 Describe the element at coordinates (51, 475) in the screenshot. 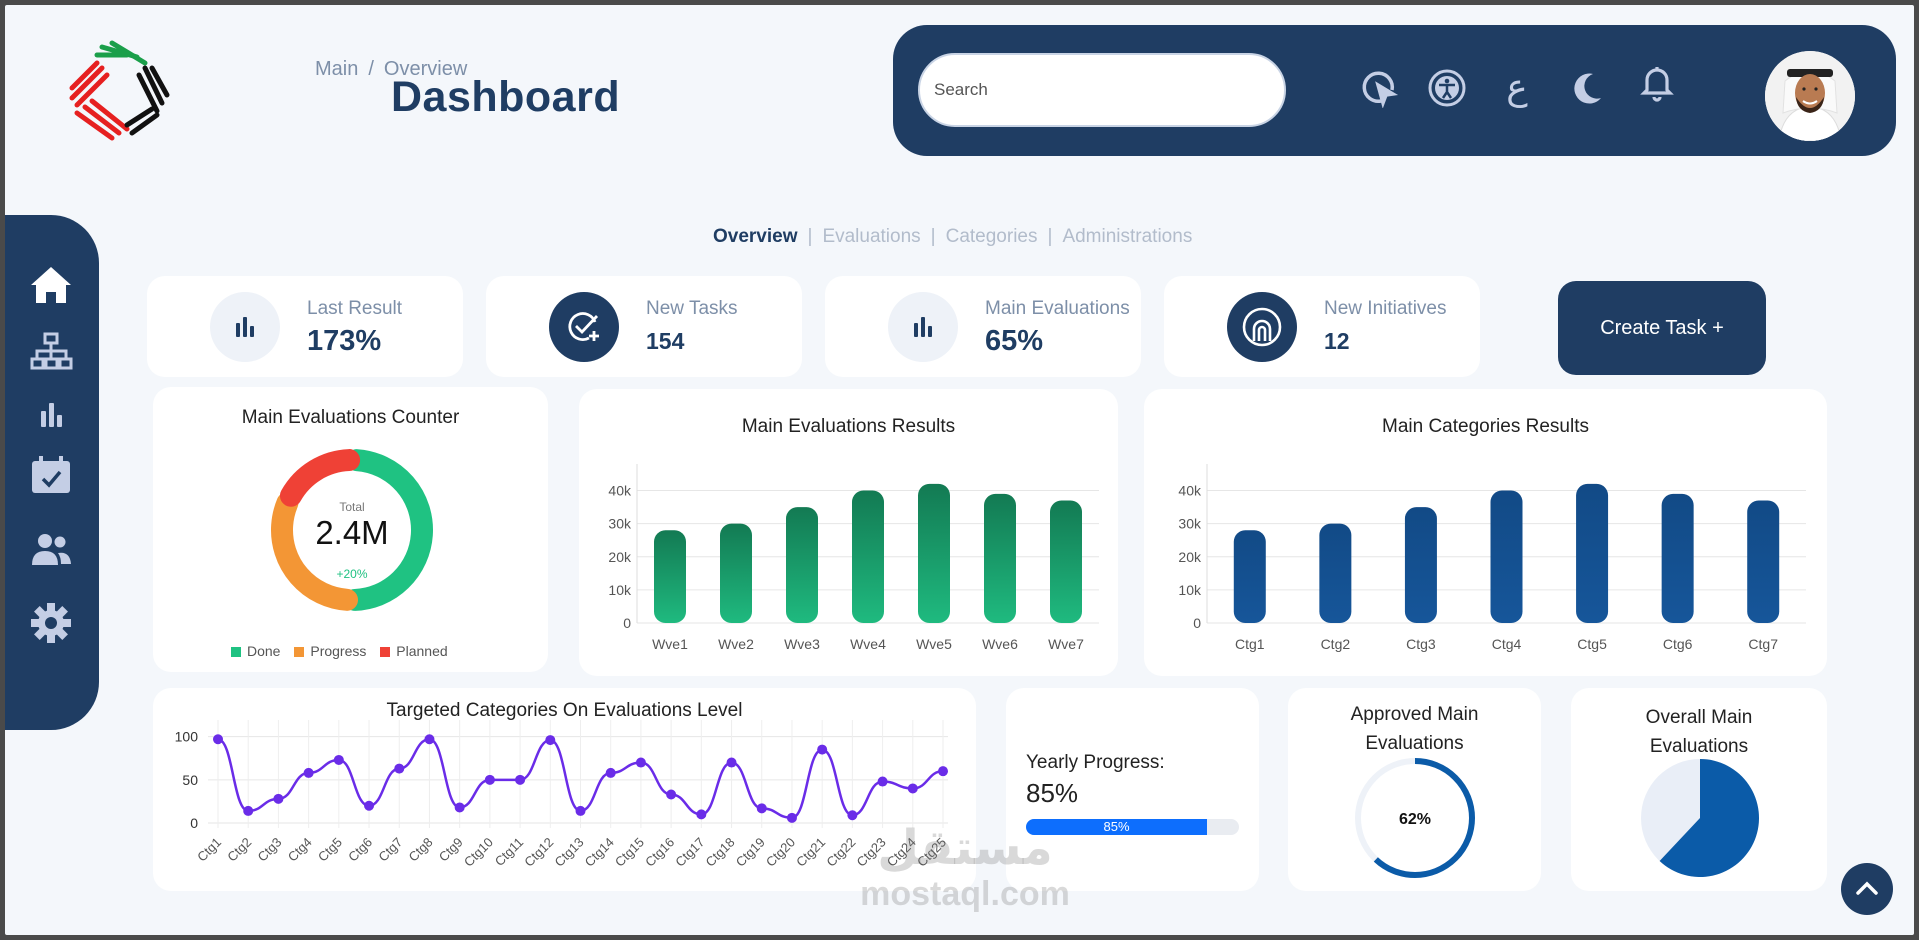

I see `sidebar-item-calendar` at that location.